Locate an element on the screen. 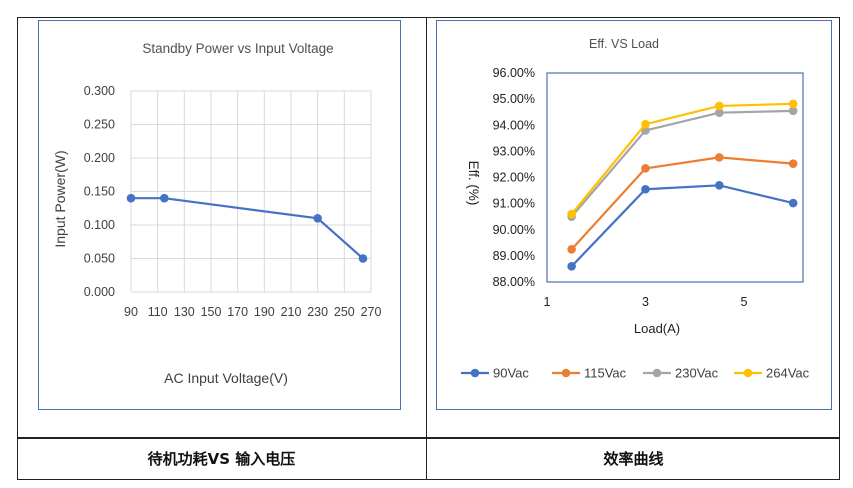 This screenshot has width=853, height=488. x-tick-label: 90 is located at coordinates (131, 312).